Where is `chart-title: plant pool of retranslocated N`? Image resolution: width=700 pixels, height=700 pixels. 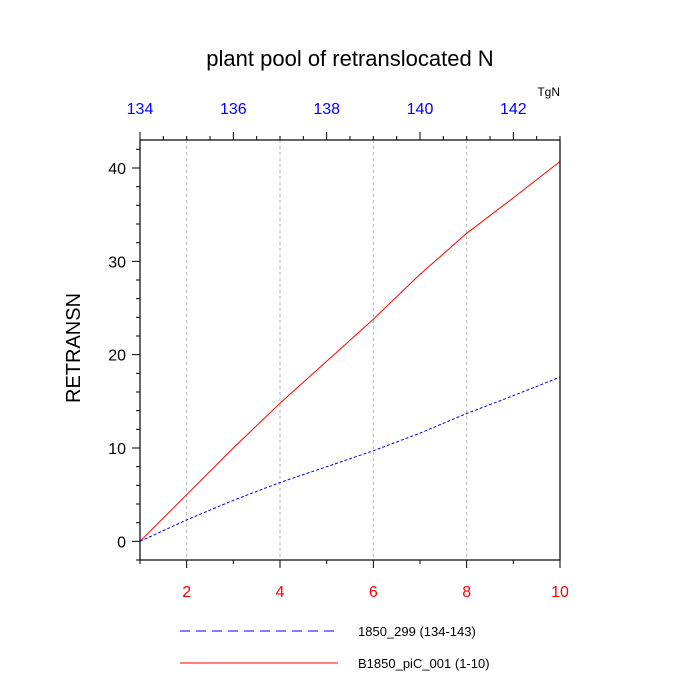 chart-title: plant pool of retranslocated N is located at coordinates (349, 58).